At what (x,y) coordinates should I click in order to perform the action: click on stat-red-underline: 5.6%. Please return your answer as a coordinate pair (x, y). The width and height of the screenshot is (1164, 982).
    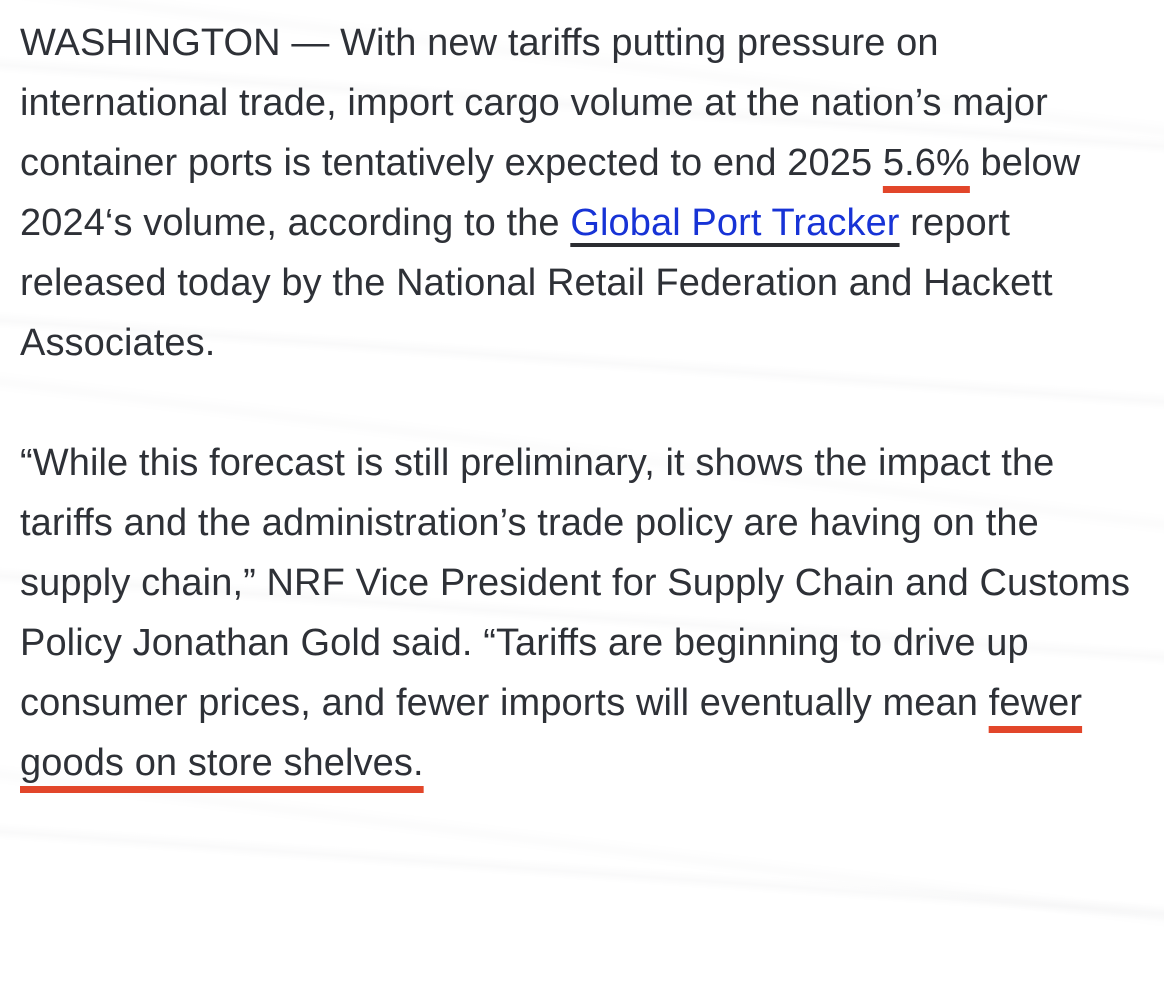
    Looking at the image, I should click on (926, 163).